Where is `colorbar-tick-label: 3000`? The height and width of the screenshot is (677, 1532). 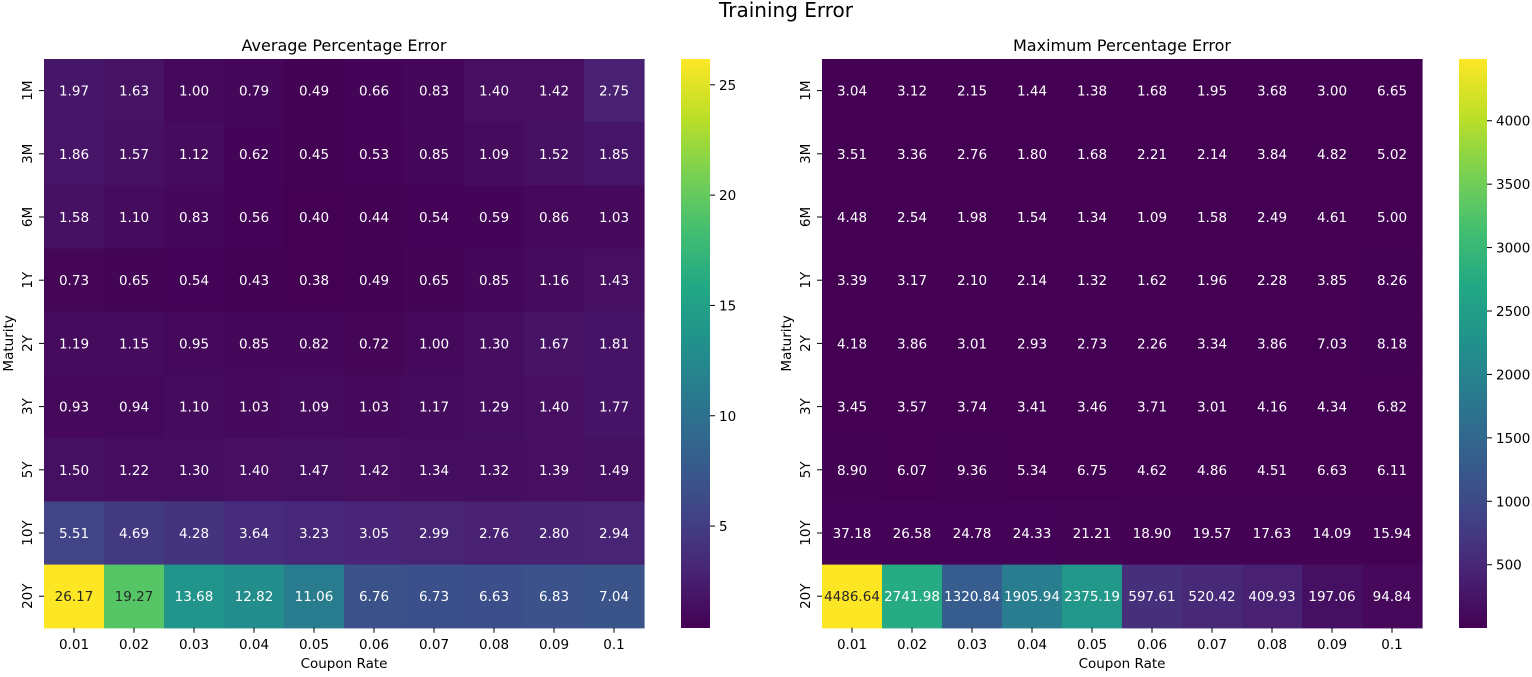
colorbar-tick-label: 3000 is located at coordinates (1513, 249).